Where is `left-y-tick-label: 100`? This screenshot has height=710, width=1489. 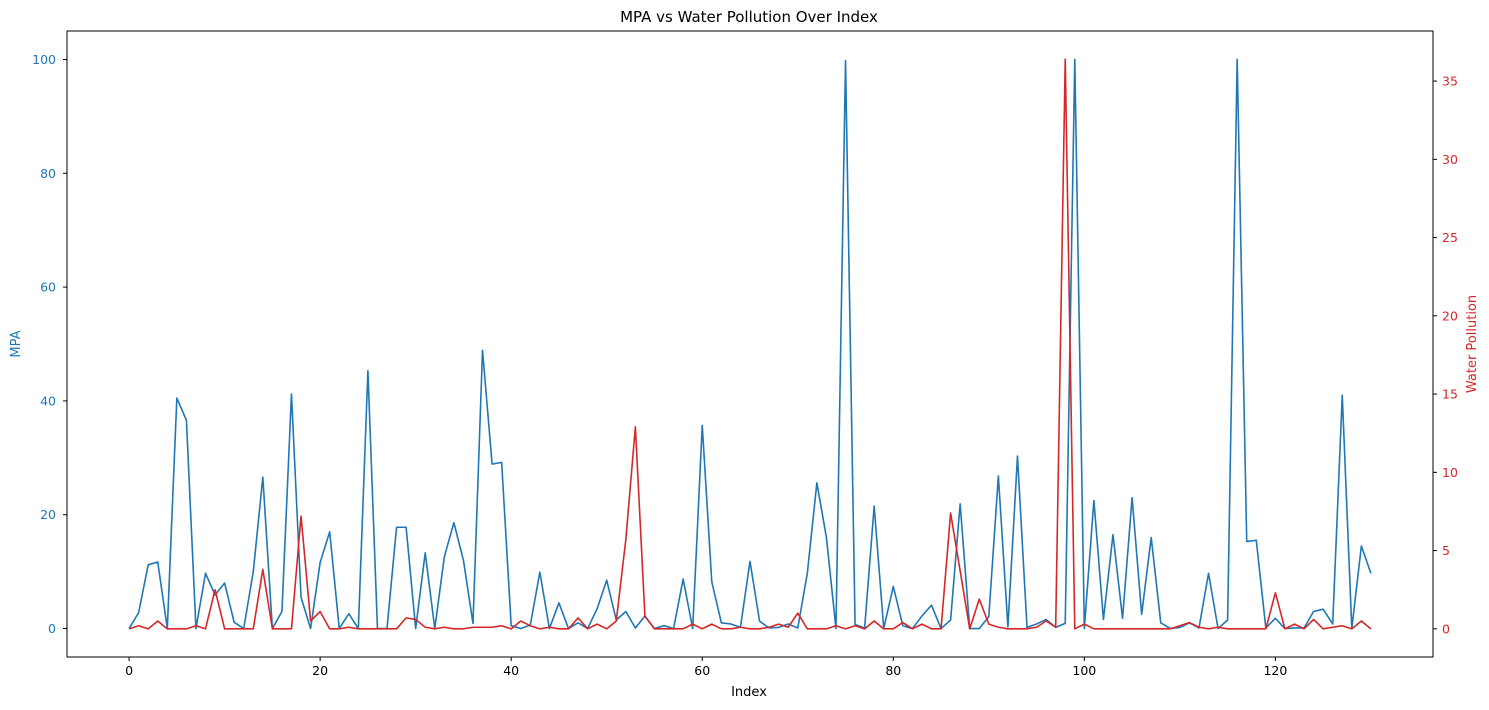
left-y-tick-label: 100 is located at coordinates (44, 59).